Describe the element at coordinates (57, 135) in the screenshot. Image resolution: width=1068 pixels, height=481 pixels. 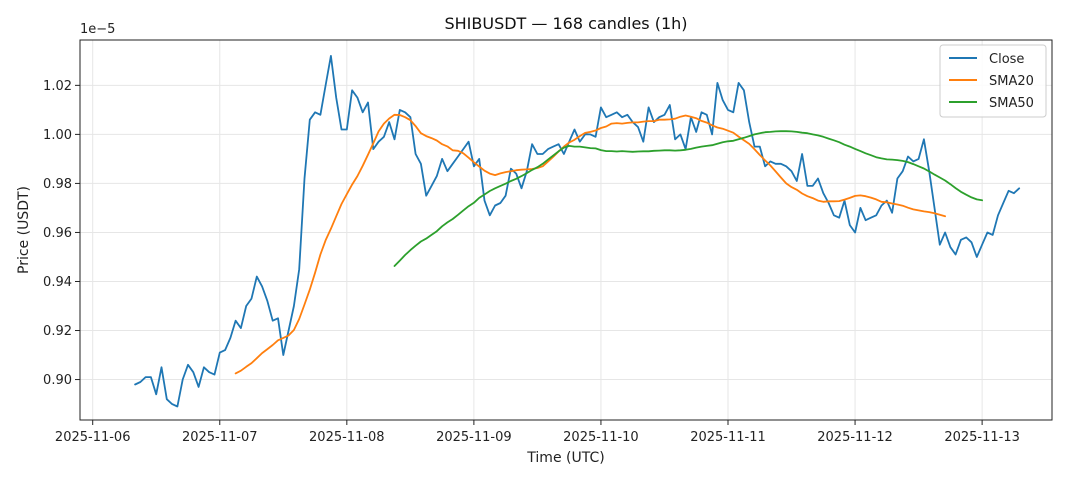
I see `y-tick-label: 1.00` at that location.